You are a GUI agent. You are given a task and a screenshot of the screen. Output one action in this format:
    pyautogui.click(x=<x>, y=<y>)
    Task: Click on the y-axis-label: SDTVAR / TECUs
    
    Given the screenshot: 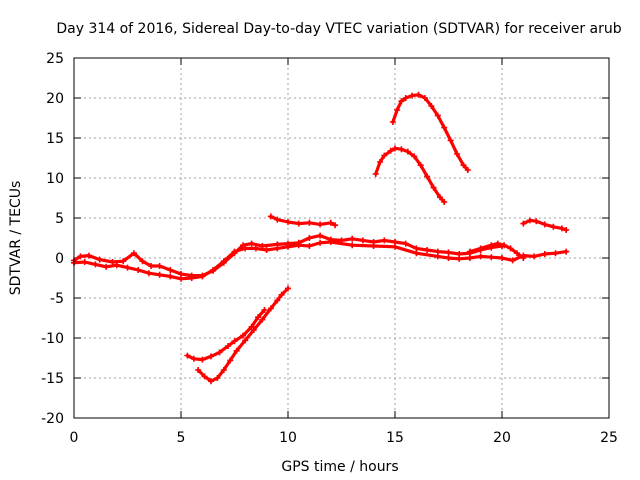 What is the action you would take?
    pyautogui.click(x=16, y=238)
    